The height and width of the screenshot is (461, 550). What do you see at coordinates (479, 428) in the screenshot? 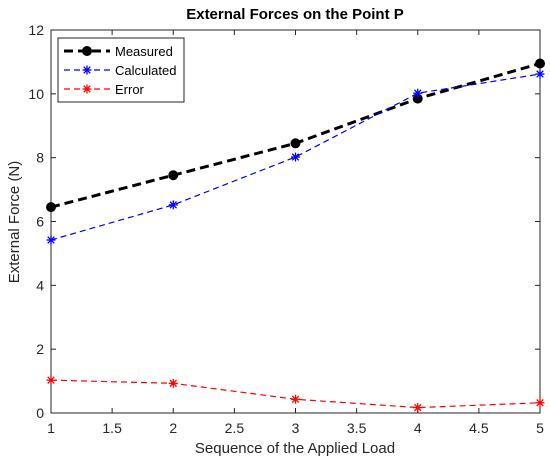
I see `x-tick-label: 4.5` at bounding box center [479, 428].